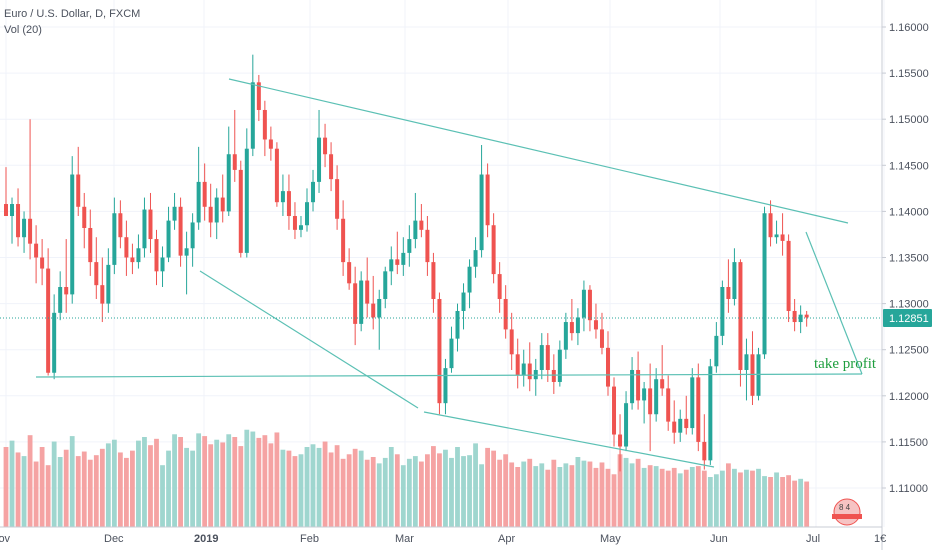 This screenshot has width=932, height=555. Describe the element at coordinates (443, 539) in the screenshot. I see `time-axis: lov Dec 2019 Feb Mar Apr May Jun Jul 1€` at that location.